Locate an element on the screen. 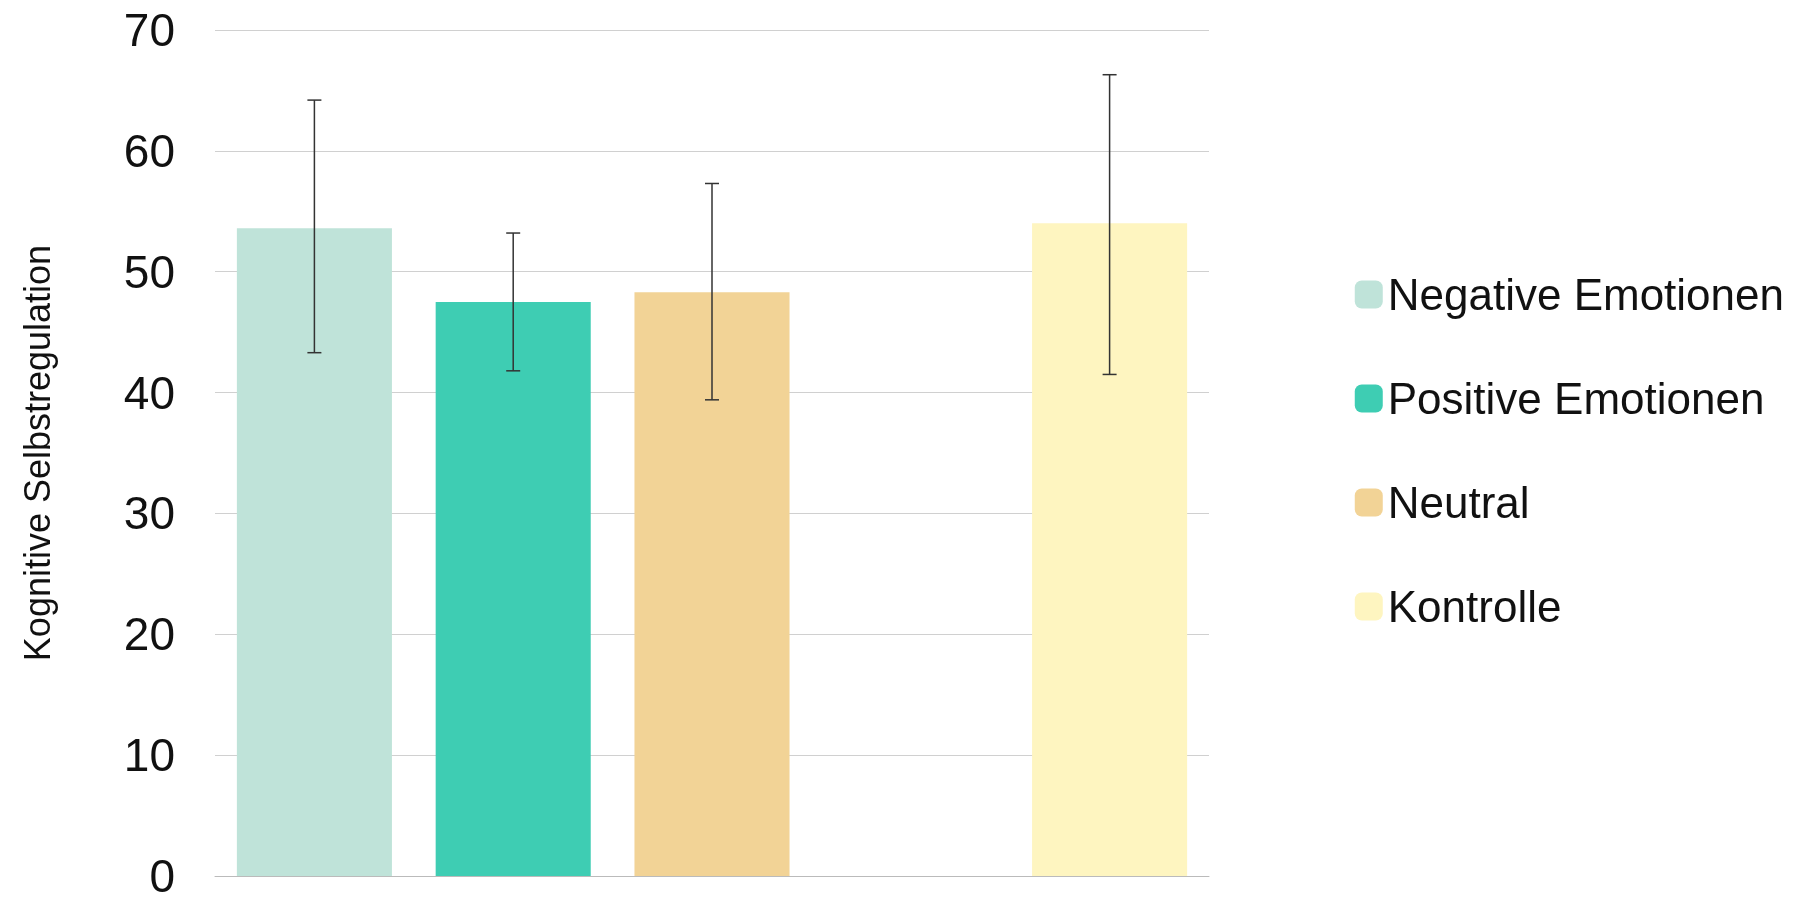 This screenshot has height=901, width=1799. y-tick-label: 50 is located at coordinates (149, 271).